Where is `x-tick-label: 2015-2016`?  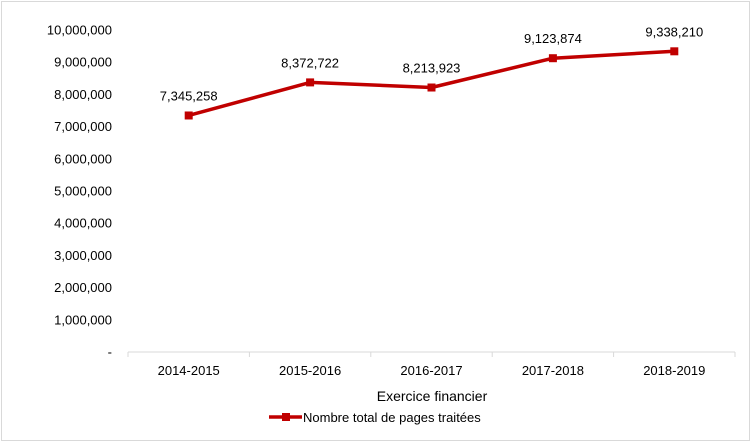
x-tick-label: 2015-2016 is located at coordinates (310, 370).